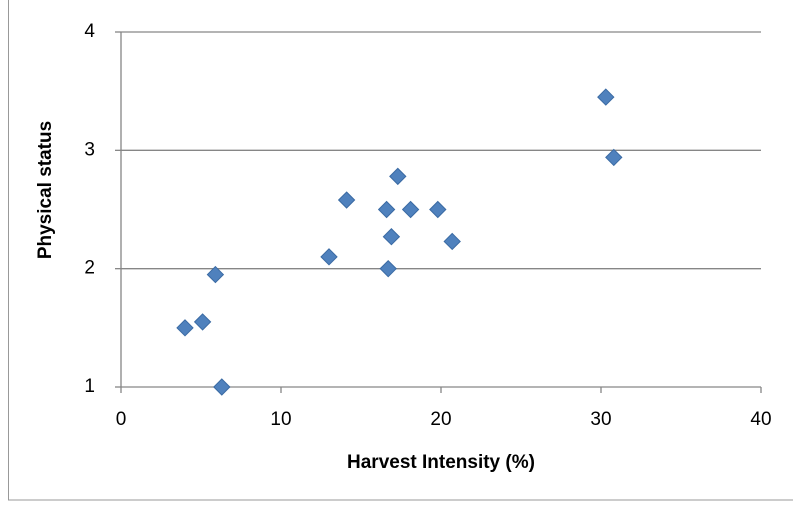 Image resolution: width=793 pixels, height=506 pixels. What do you see at coordinates (45, 190) in the screenshot?
I see `y-axis-title: Physical status` at bounding box center [45, 190].